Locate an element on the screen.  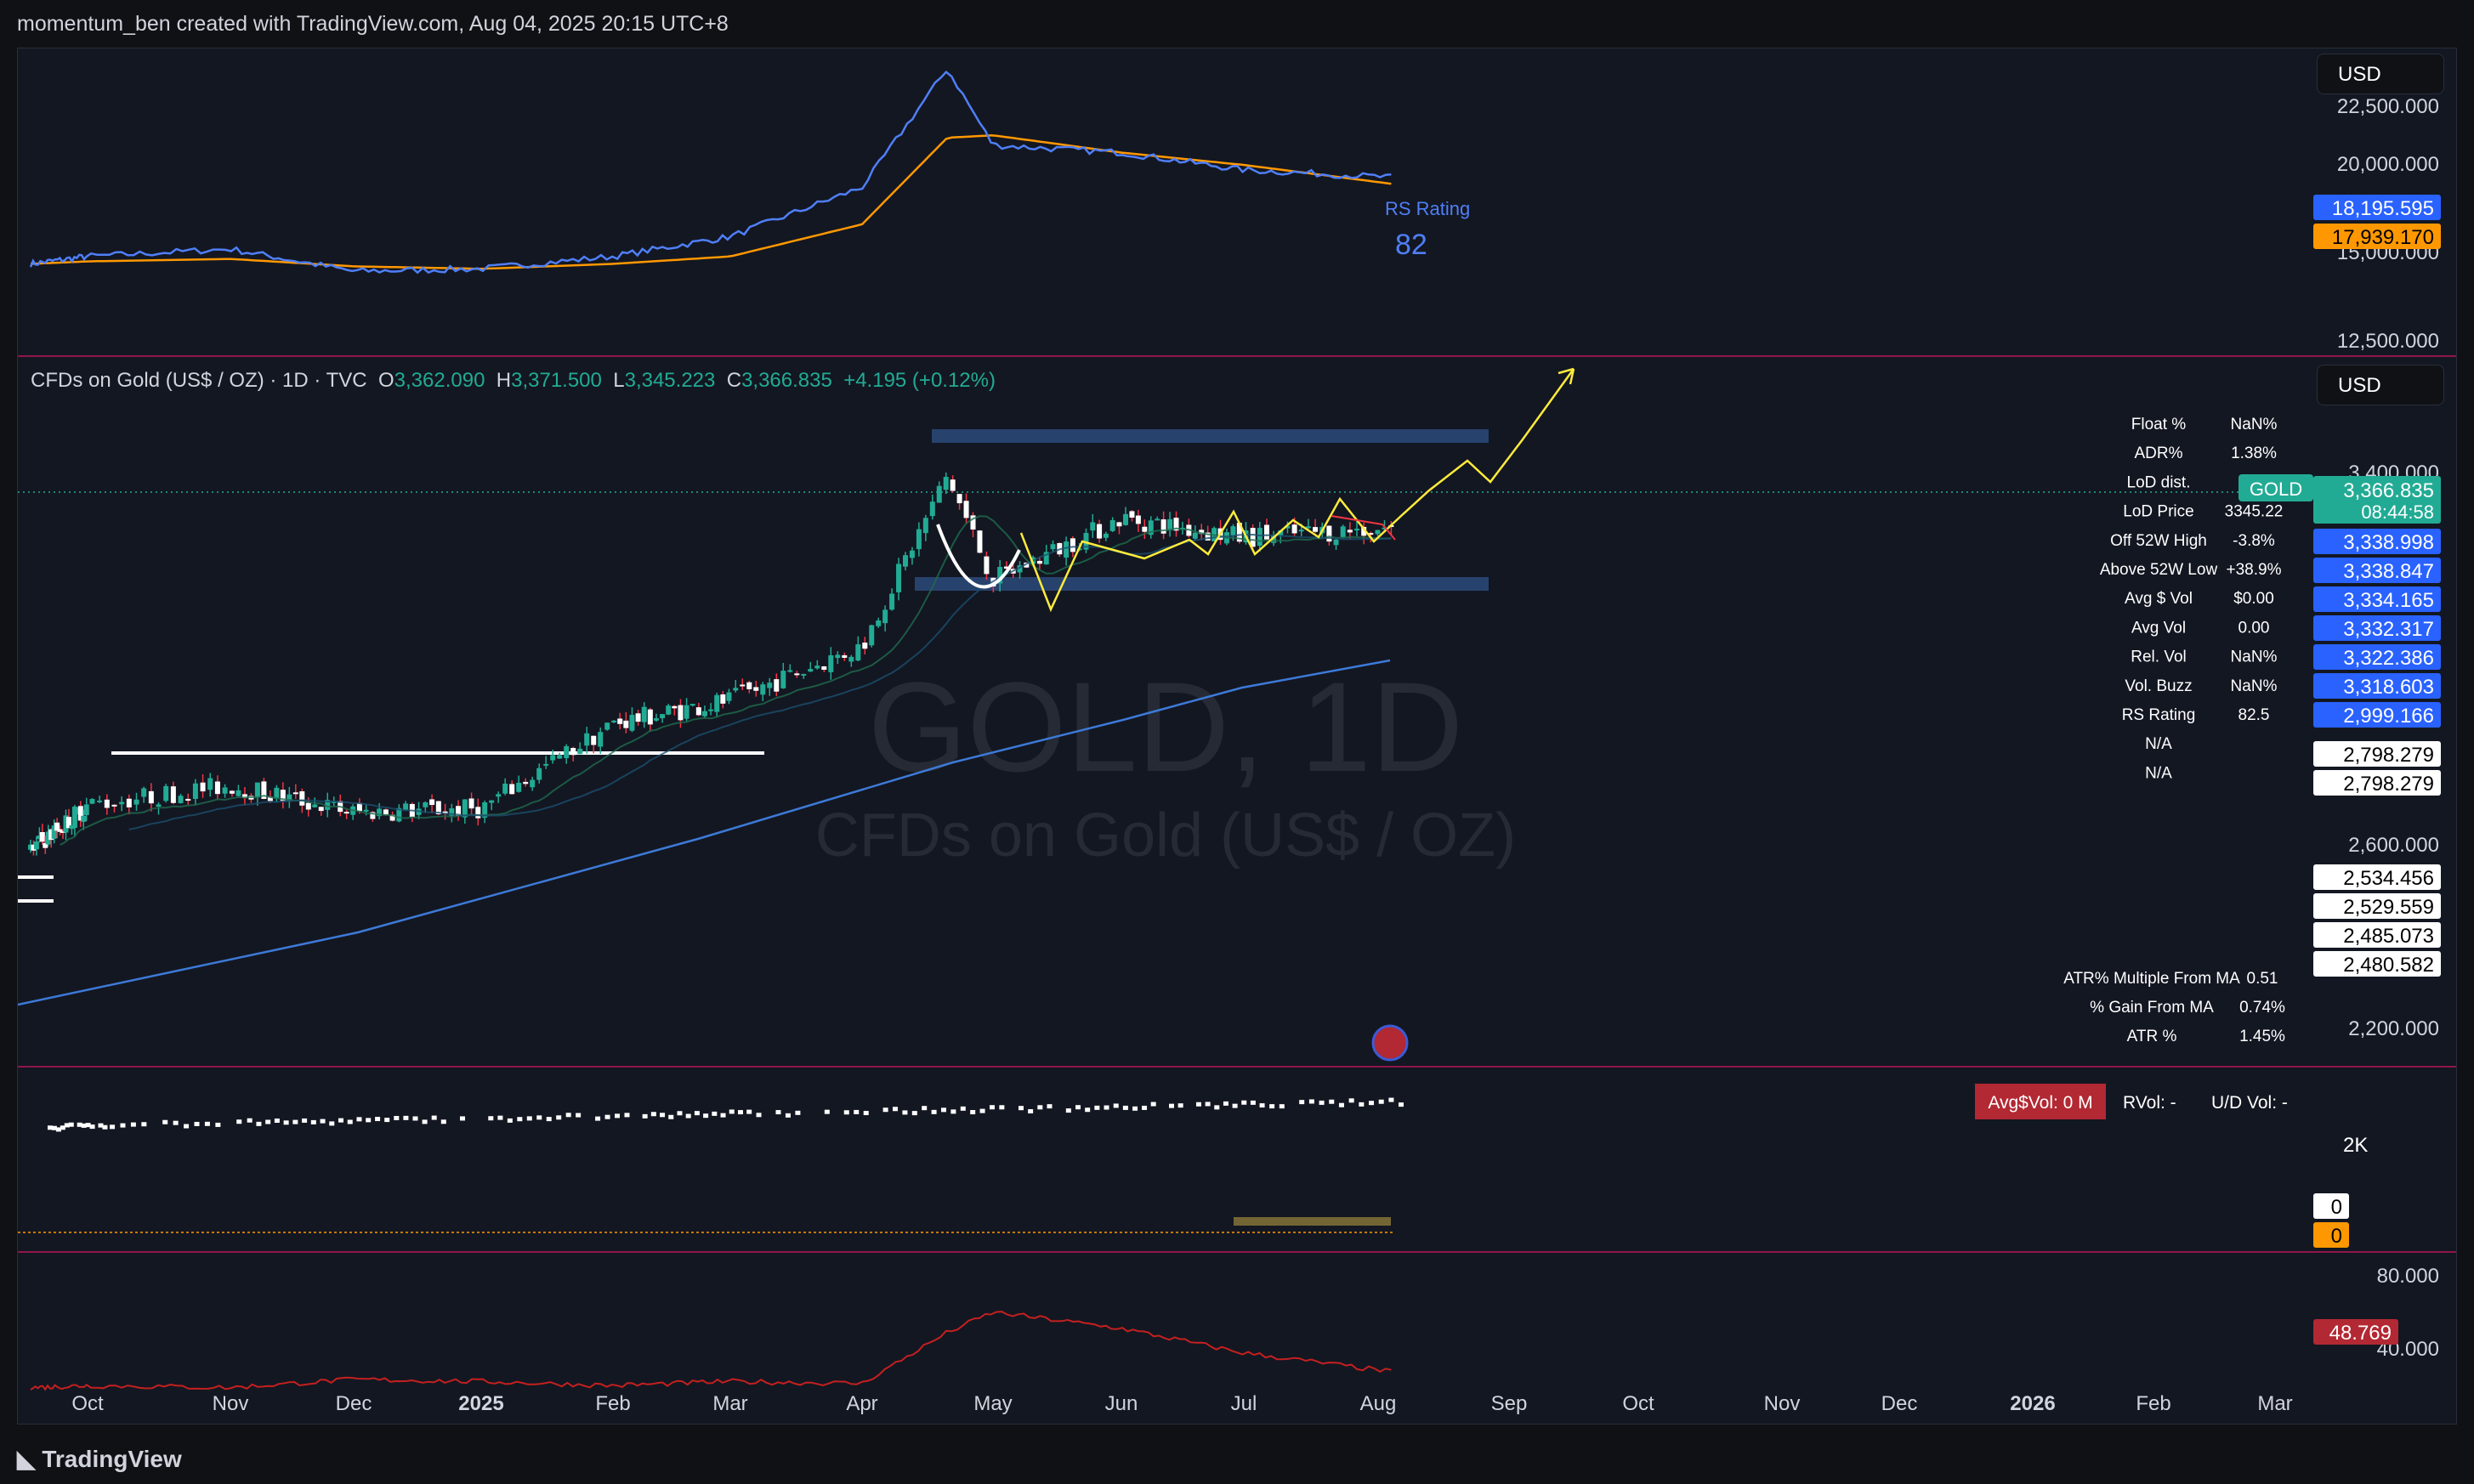
stats-label: Avg $ Vol is located at coordinates (2159, 599).